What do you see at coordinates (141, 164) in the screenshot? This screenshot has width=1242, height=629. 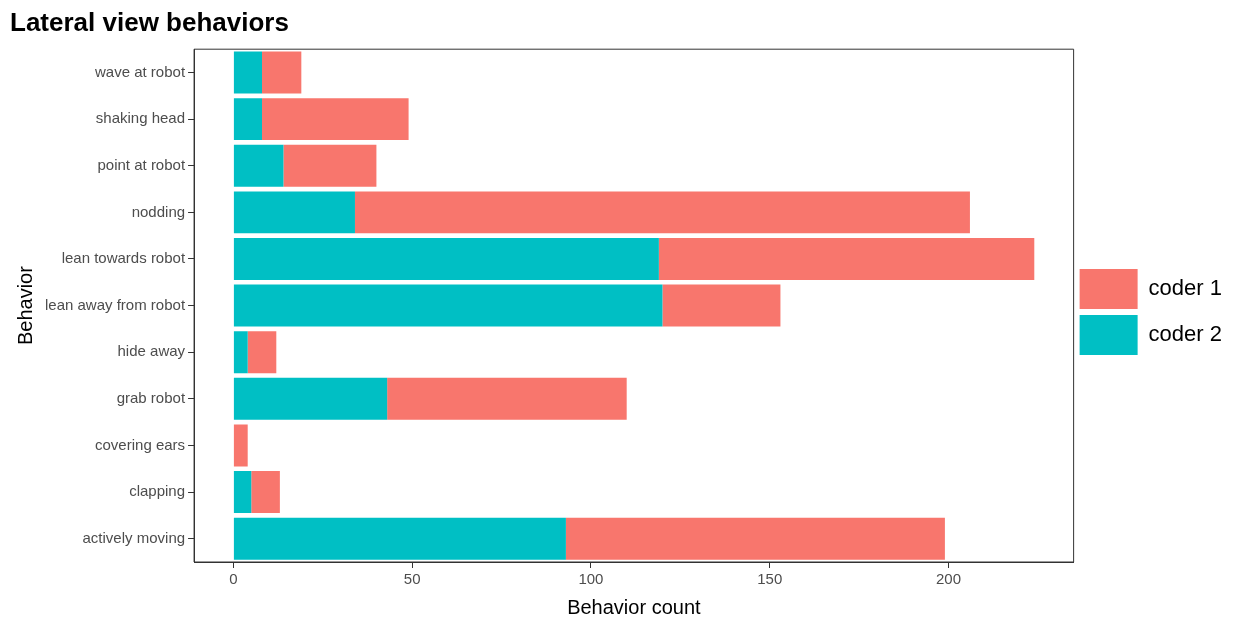 I see `y-tick-label: point at robot` at bounding box center [141, 164].